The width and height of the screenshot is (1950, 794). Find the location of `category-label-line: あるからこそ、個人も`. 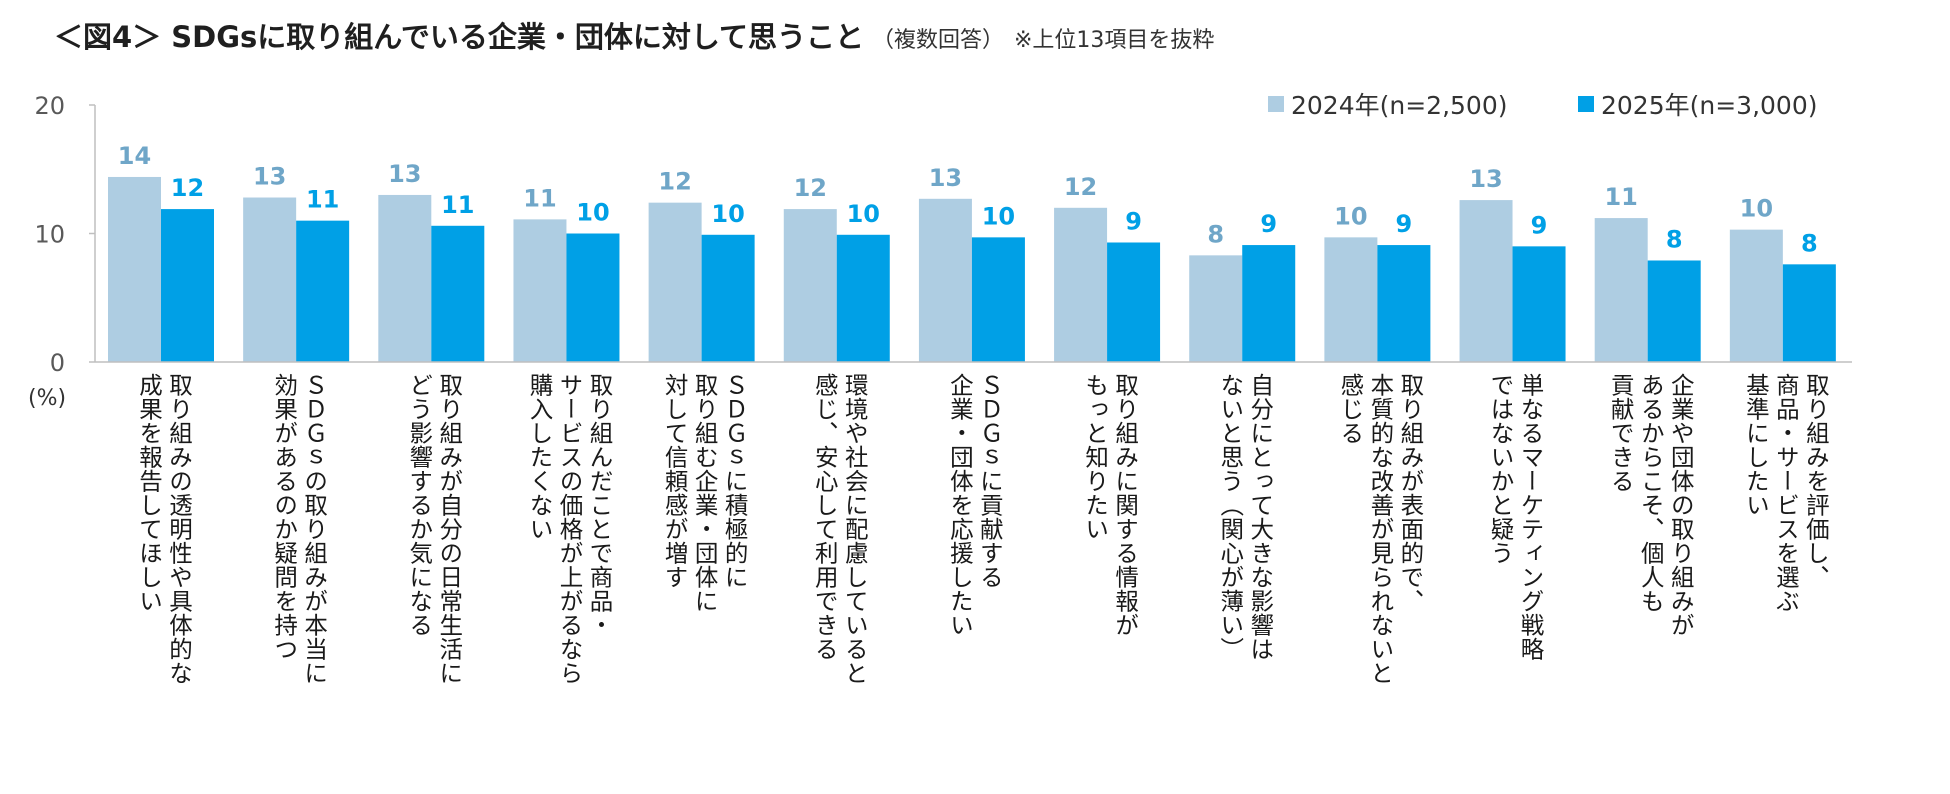

category-label-line: あるからこそ、個人も is located at coordinates (1650, 493).